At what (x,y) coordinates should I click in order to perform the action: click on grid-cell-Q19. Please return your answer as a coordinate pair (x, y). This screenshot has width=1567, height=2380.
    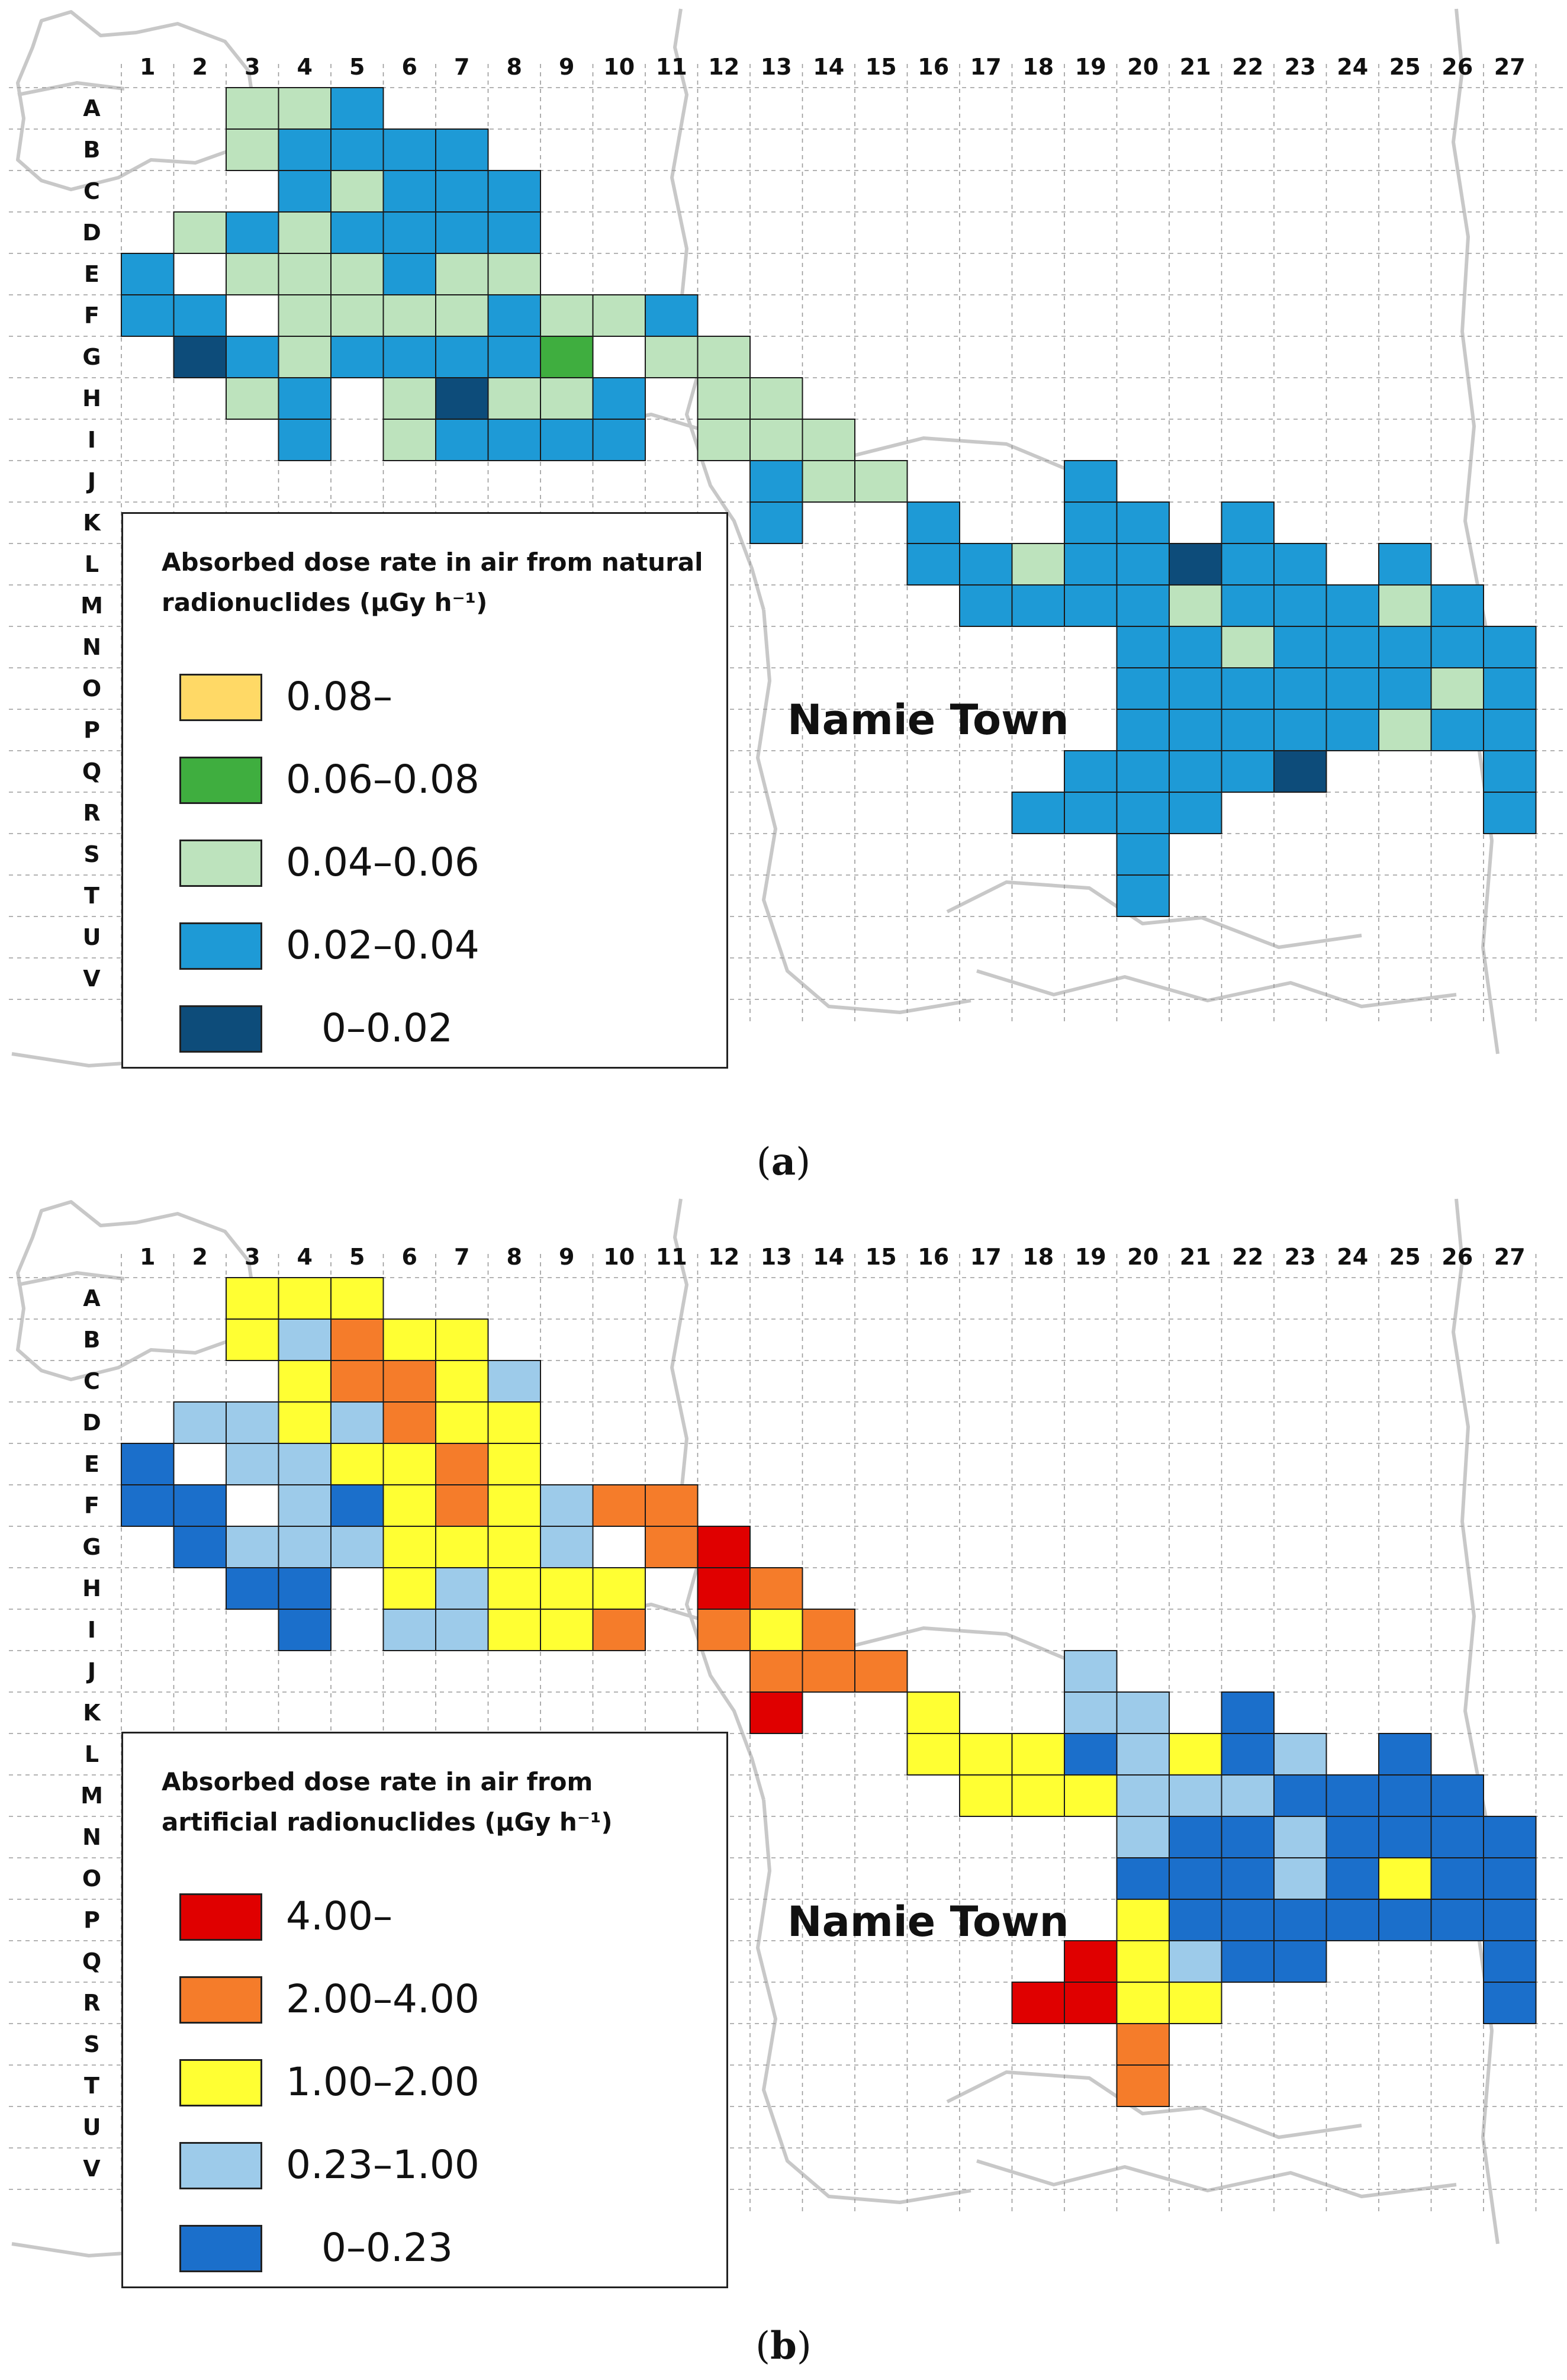
    Looking at the image, I should click on (1091, 771).